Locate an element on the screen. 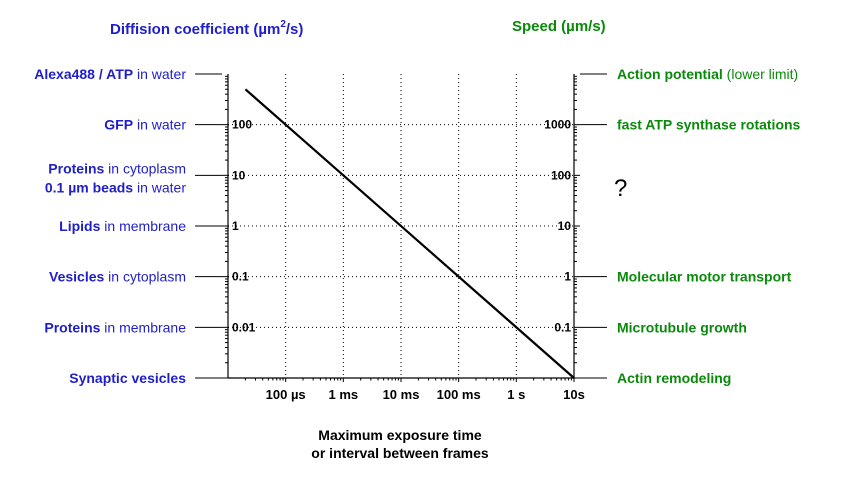 Image resolution: width=849 pixels, height=477 pixels. left-annotation-label: GFP in water is located at coordinates (145, 125).